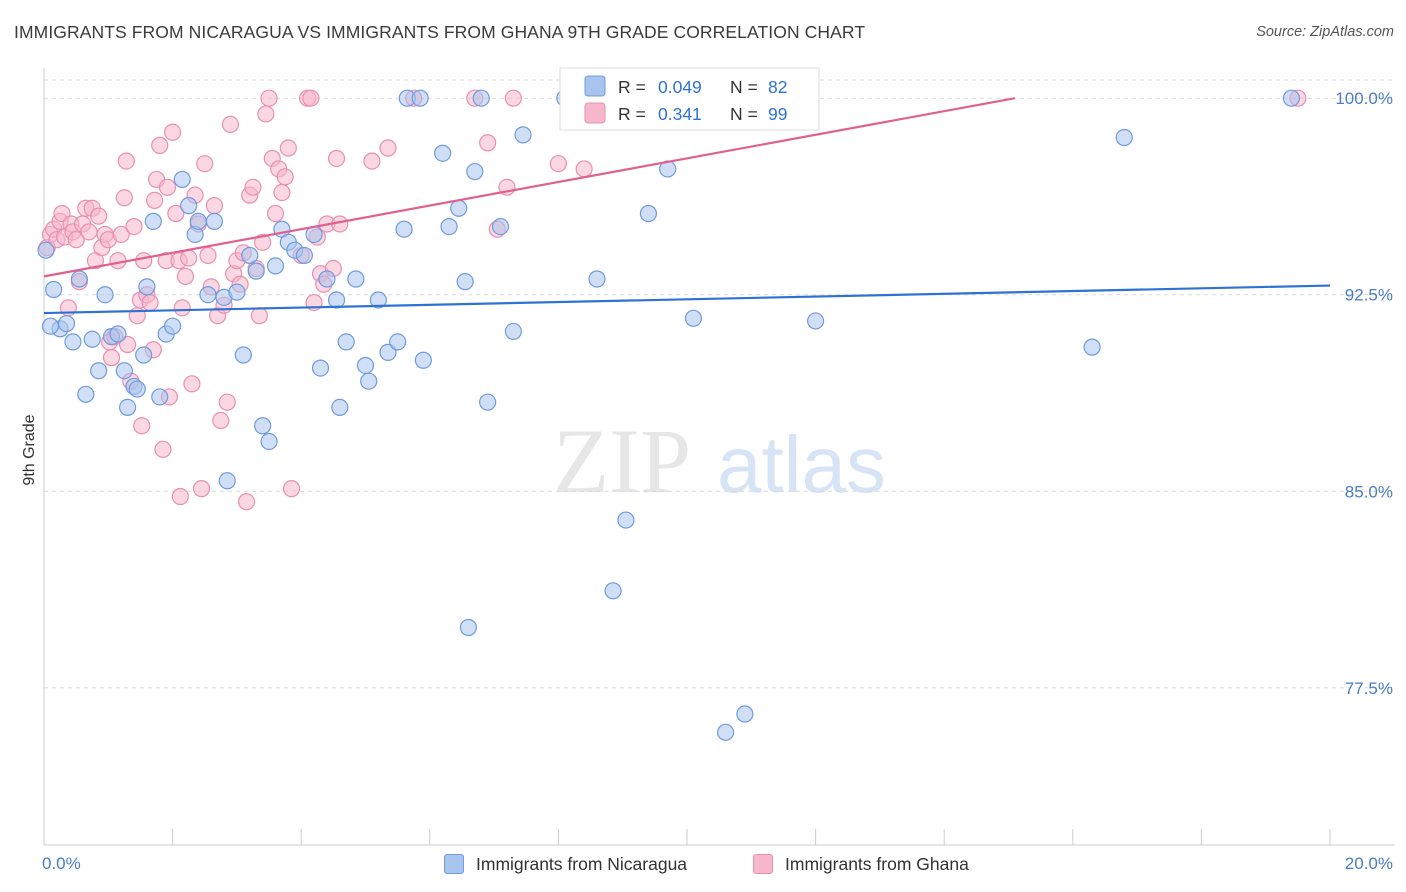  I want to click on y-tick-label: 100.0%, so click(1364, 98).